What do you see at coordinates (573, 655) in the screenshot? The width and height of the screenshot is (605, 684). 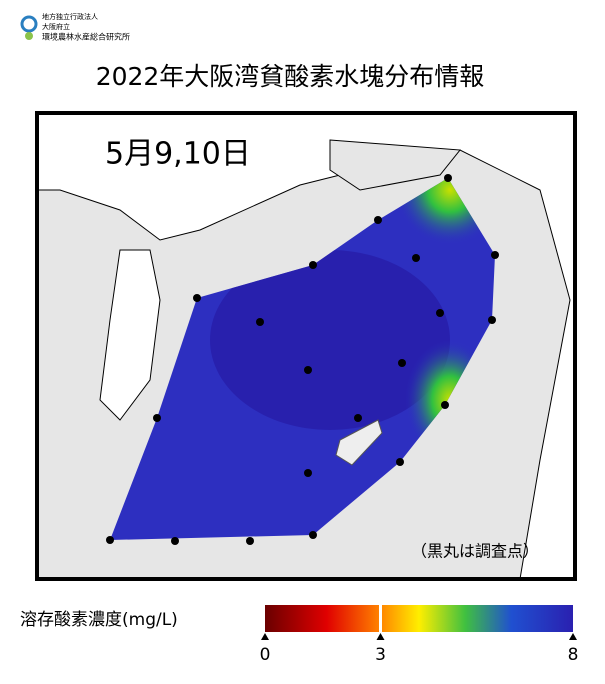 I see `tick-label: 8` at bounding box center [573, 655].